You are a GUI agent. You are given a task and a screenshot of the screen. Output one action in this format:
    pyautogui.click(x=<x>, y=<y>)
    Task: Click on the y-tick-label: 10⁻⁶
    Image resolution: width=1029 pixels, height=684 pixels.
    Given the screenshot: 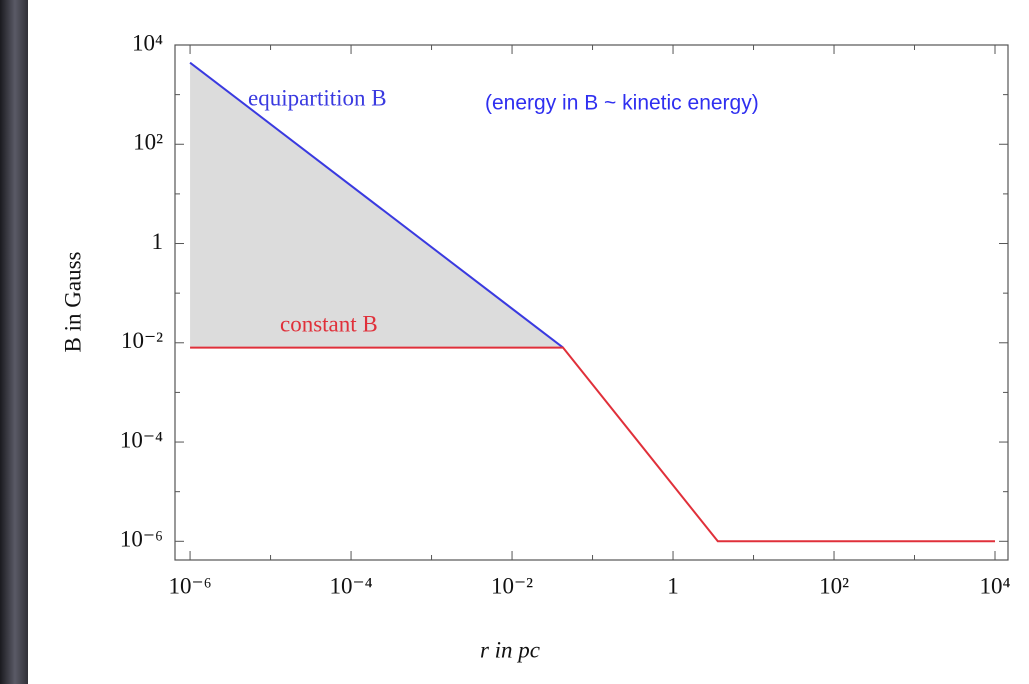 What is the action you would take?
    pyautogui.click(x=141, y=539)
    